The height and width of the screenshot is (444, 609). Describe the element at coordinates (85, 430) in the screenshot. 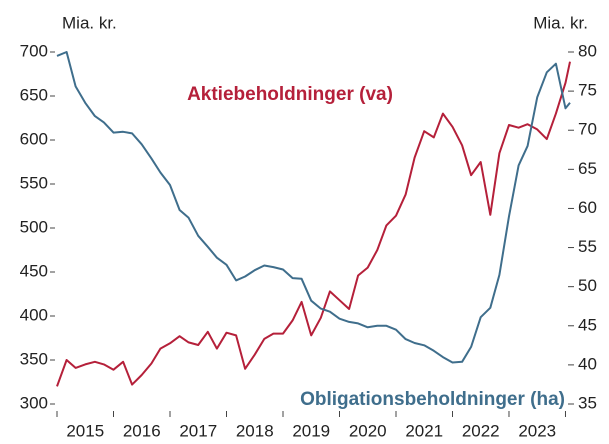

I see `x-tick-label: 2015` at that location.